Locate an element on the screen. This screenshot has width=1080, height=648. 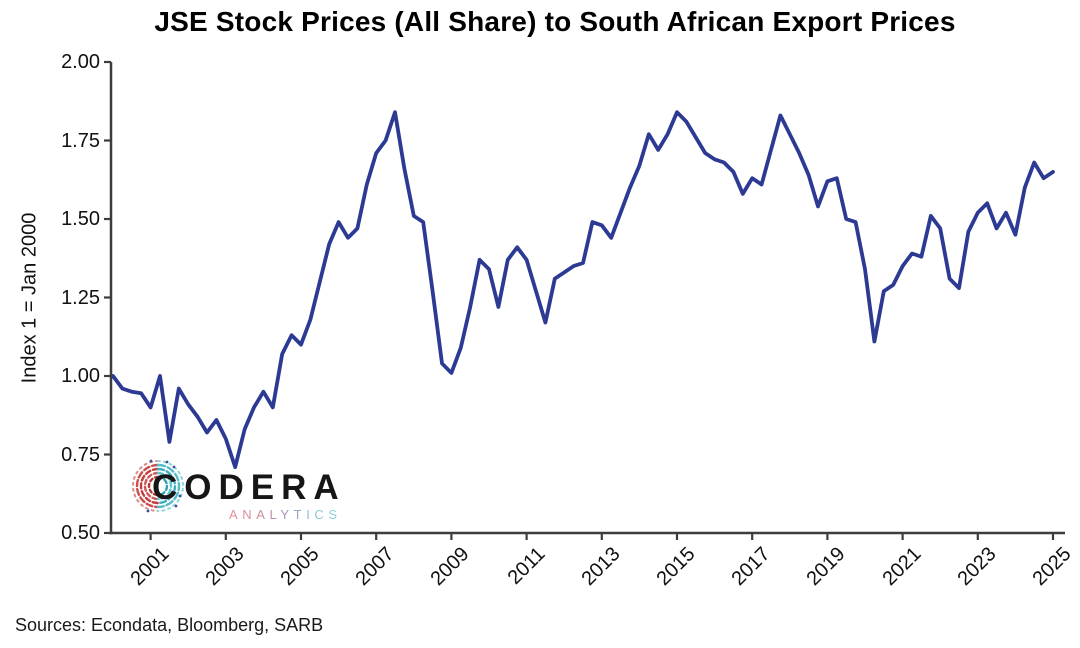
y-tick-label: 0.50 is located at coordinates (80, 533).